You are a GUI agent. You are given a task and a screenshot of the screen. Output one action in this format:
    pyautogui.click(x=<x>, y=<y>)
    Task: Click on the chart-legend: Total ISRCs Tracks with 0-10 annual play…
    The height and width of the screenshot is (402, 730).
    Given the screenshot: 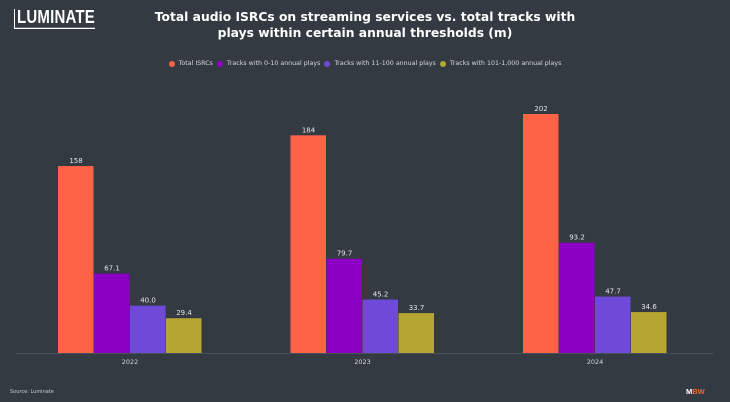 What is the action you would take?
    pyautogui.click(x=365, y=63)
    